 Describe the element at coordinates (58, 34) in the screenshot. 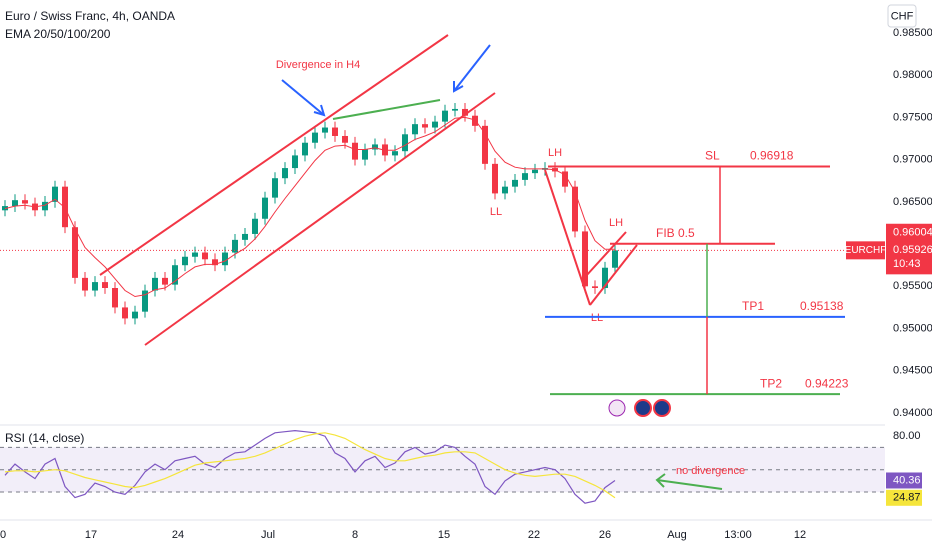

I see `indicator-label: EMA 20/50/100/200` at that location.